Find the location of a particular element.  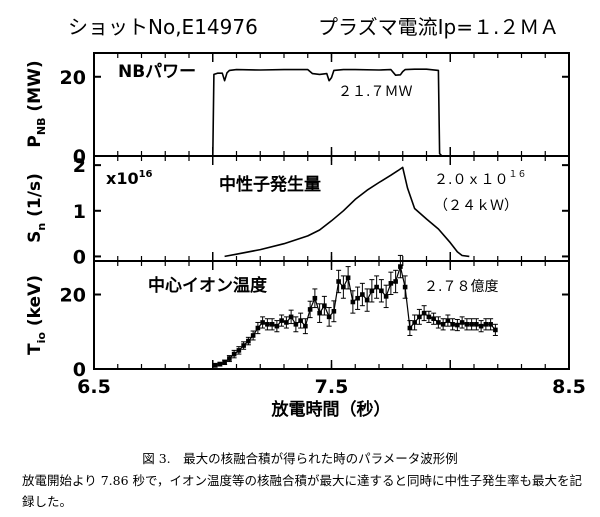

ion-temp-title: 中心イオン温度 is located at coordinates (208, 285).